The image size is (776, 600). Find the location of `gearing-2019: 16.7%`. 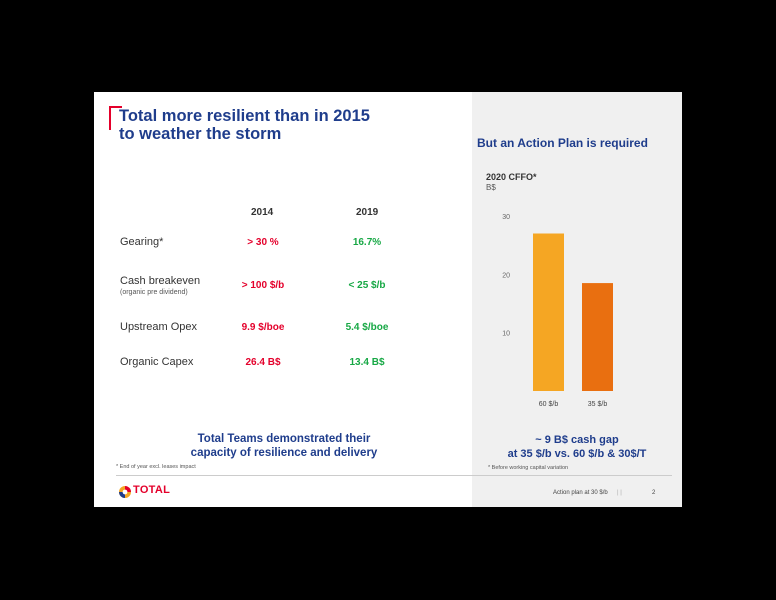

gearing-2019: 16.7% is located at coordinates (367, 242).